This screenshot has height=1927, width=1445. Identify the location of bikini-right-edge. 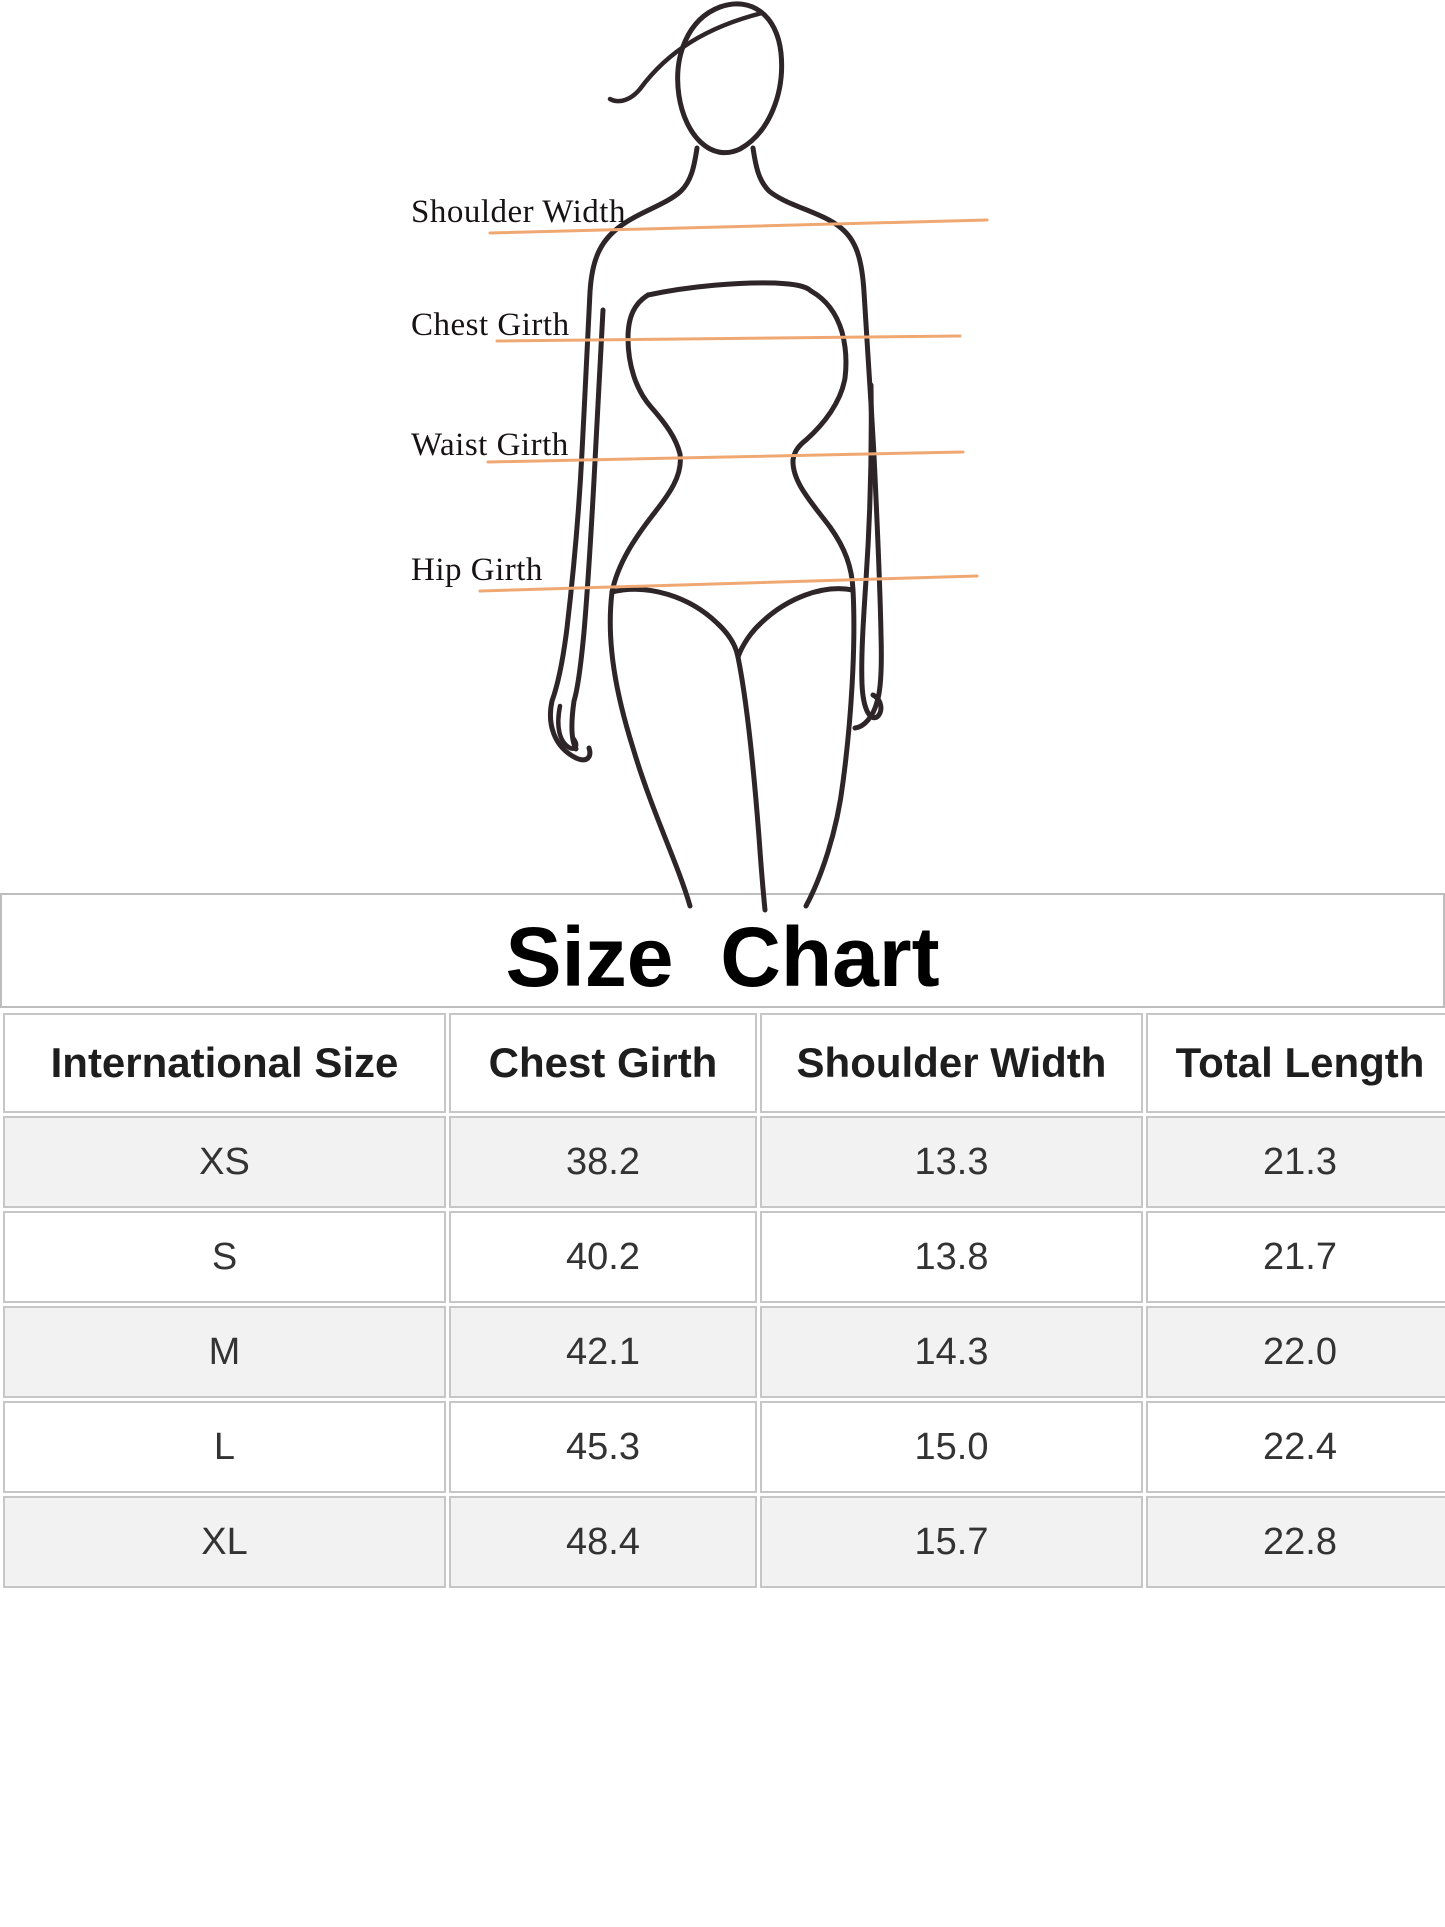
(795, 623).